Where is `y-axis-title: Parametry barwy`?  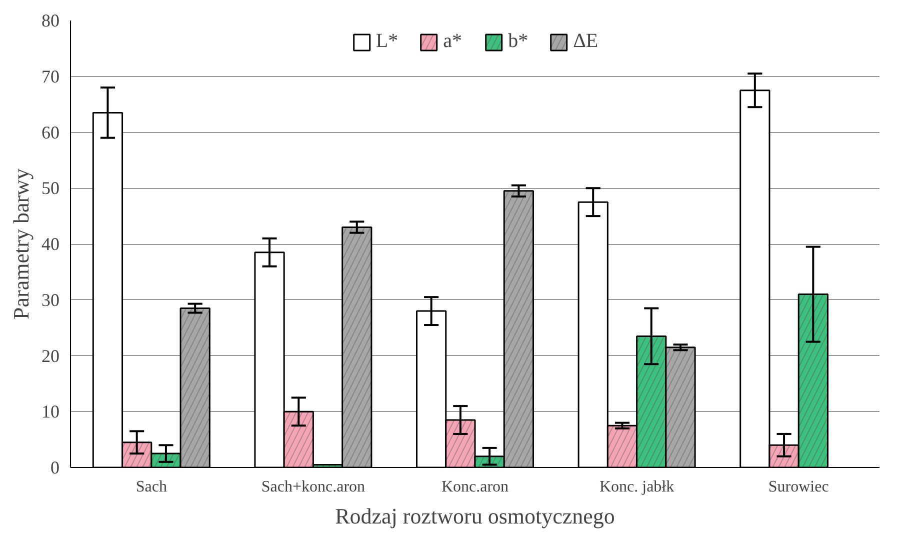
y-axis-title: Parametry barwy is located at coordinates (21, 244).